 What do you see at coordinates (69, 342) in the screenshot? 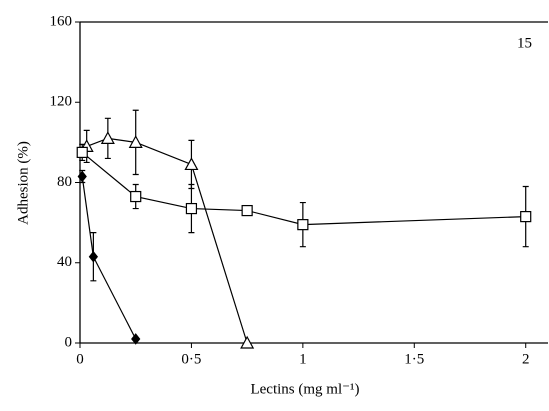
I see `y-tick-label: 0` at bounding box center [69, 342].